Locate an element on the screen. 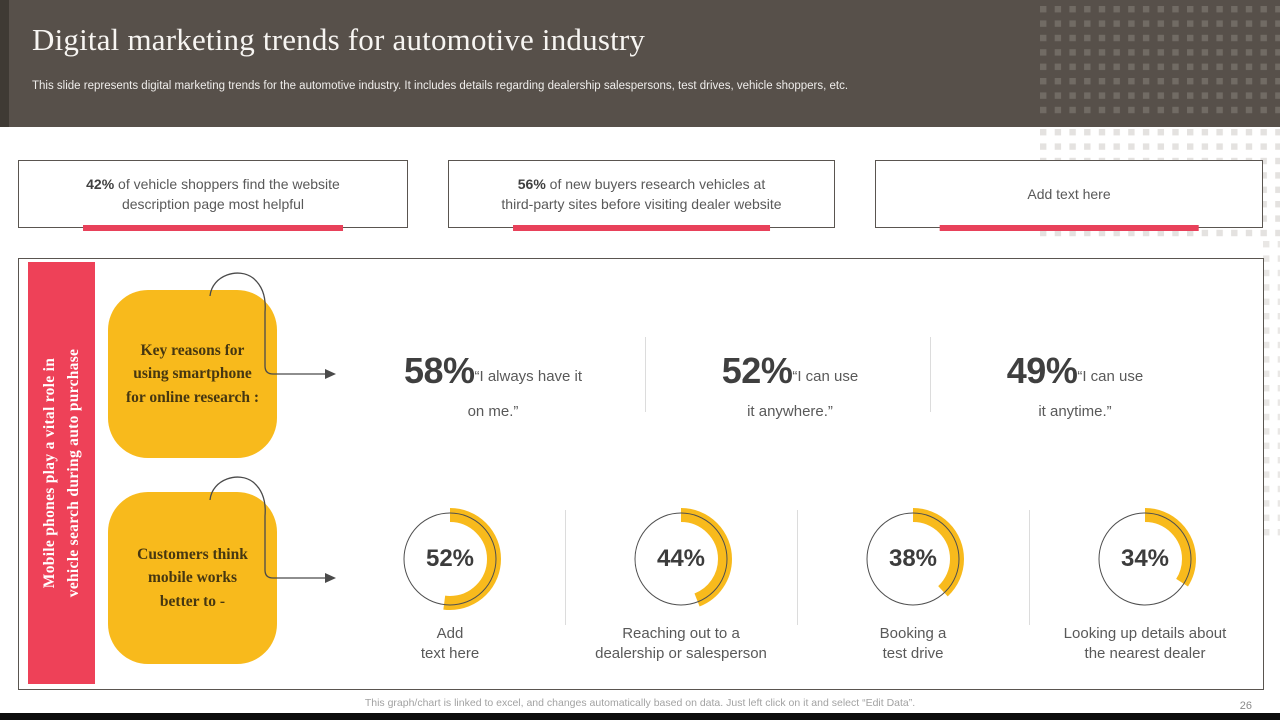 This screenshot has height=720, width=1280. donut-value-label: 52% is located at coordinates (450, 558).